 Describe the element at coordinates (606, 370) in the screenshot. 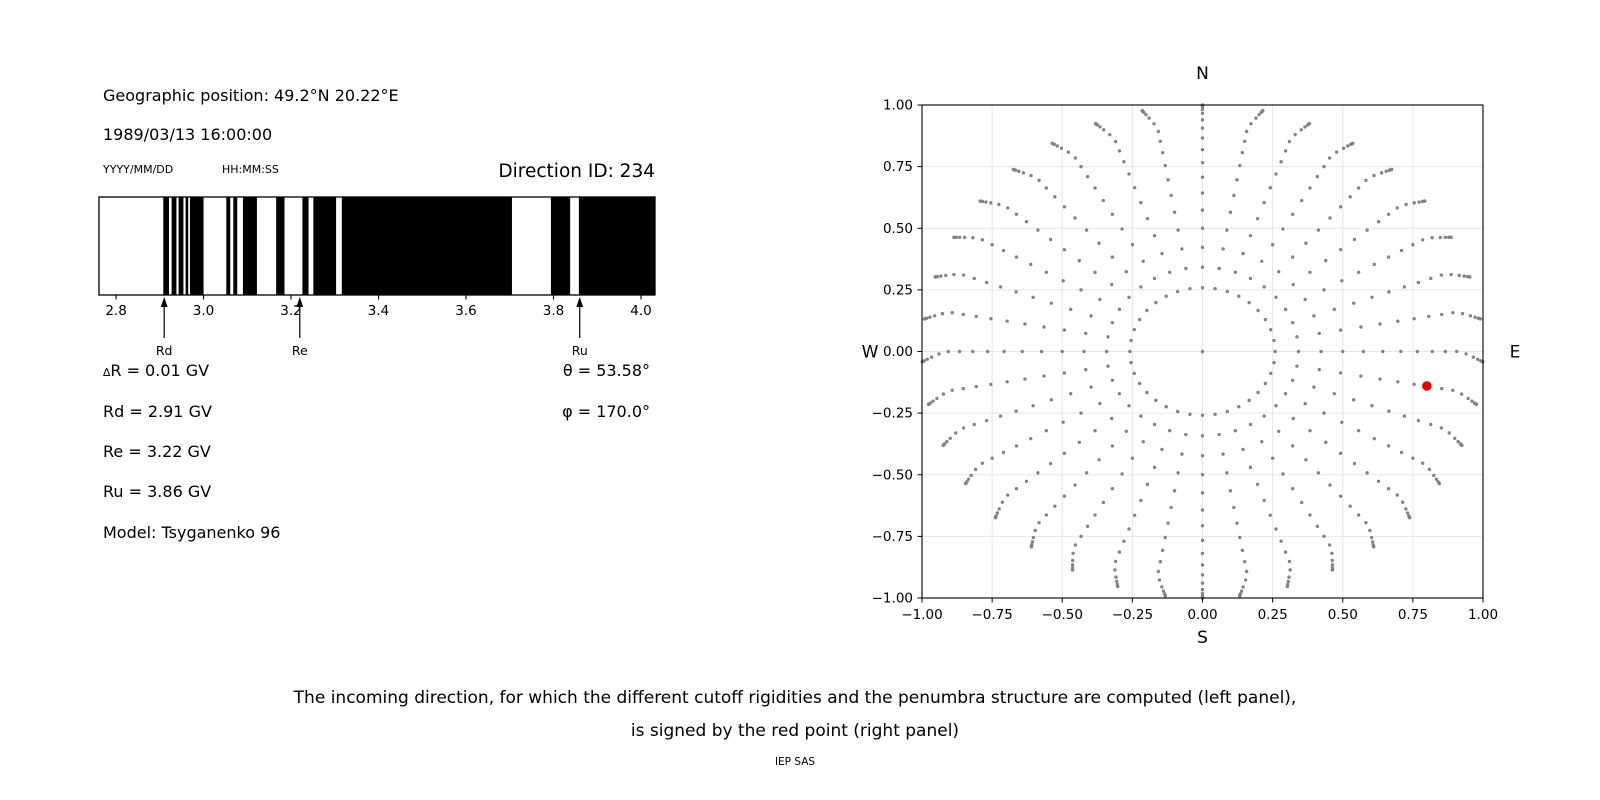

I see `theta-value: θ = 53.58°` at that location.